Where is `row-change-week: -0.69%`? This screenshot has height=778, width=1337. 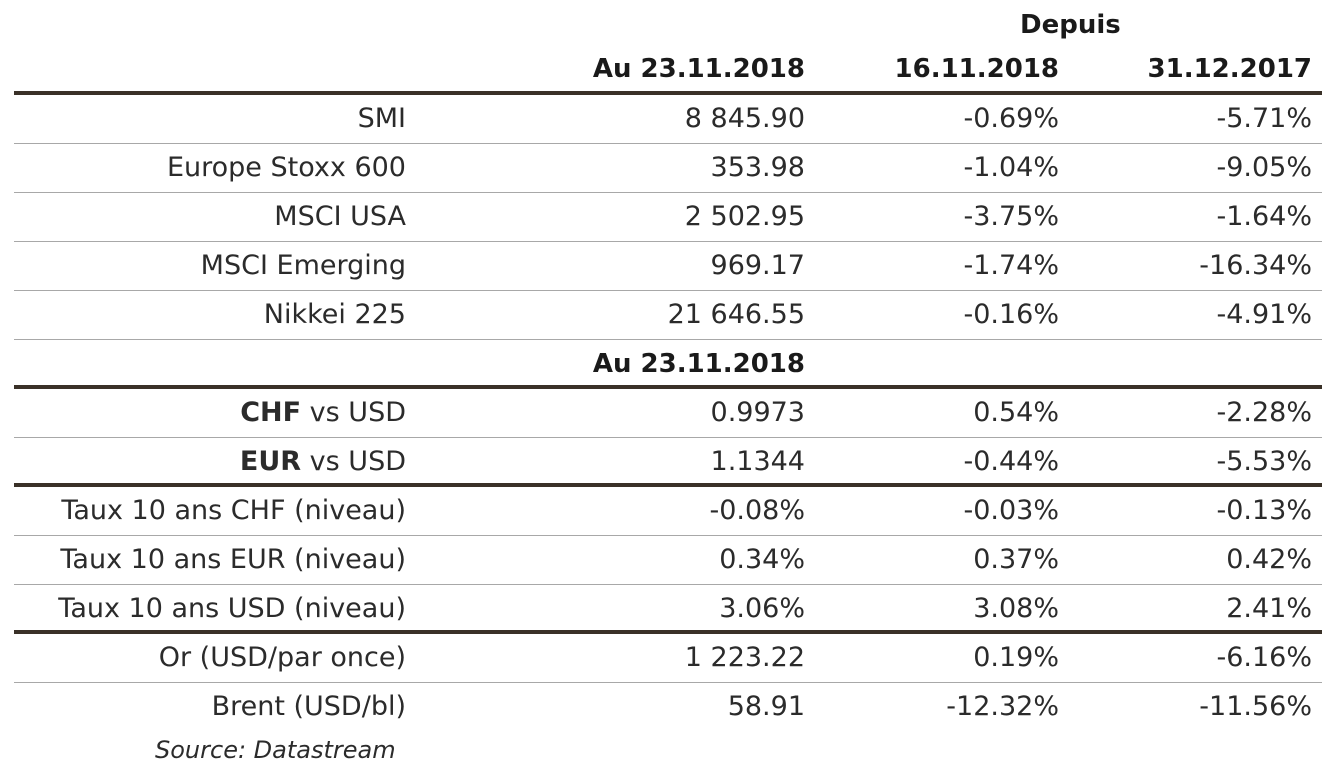
row-change-week: -0.69% is located at coordinates (1011, 118).